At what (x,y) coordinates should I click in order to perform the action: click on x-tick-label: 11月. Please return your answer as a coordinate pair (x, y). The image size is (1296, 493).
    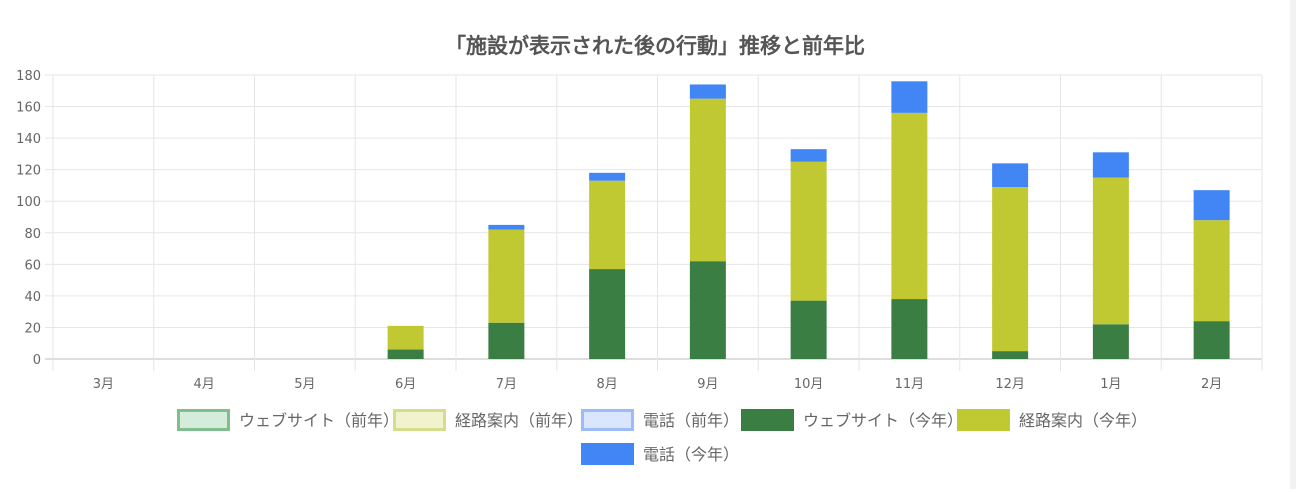
    Looking at the image, I should click on (910, 384).